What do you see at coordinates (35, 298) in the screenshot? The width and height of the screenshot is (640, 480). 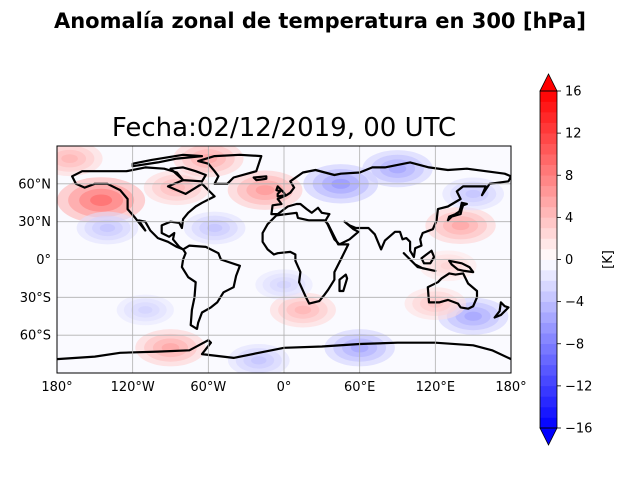 I see `y-tick-label: 30°S` at bounding box center [35, 298].